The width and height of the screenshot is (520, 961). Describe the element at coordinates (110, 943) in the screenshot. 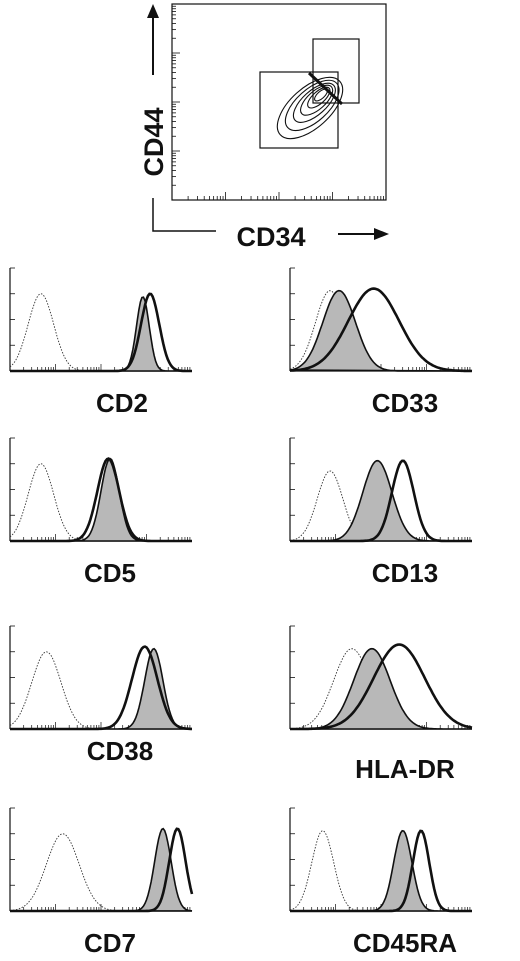

I see `histogram-label: CD7` at that location.